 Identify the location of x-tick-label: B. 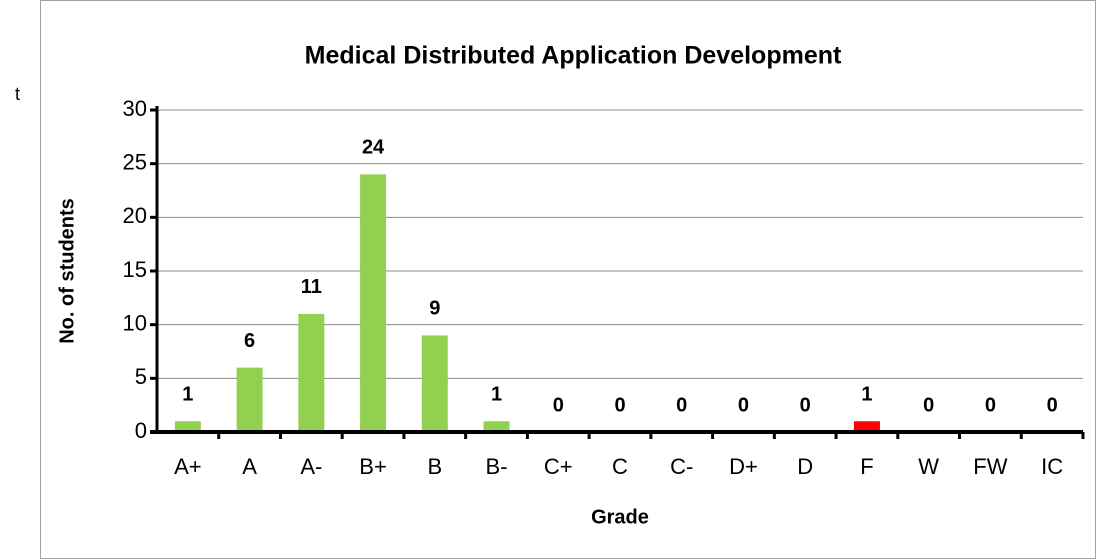
(434, 466).